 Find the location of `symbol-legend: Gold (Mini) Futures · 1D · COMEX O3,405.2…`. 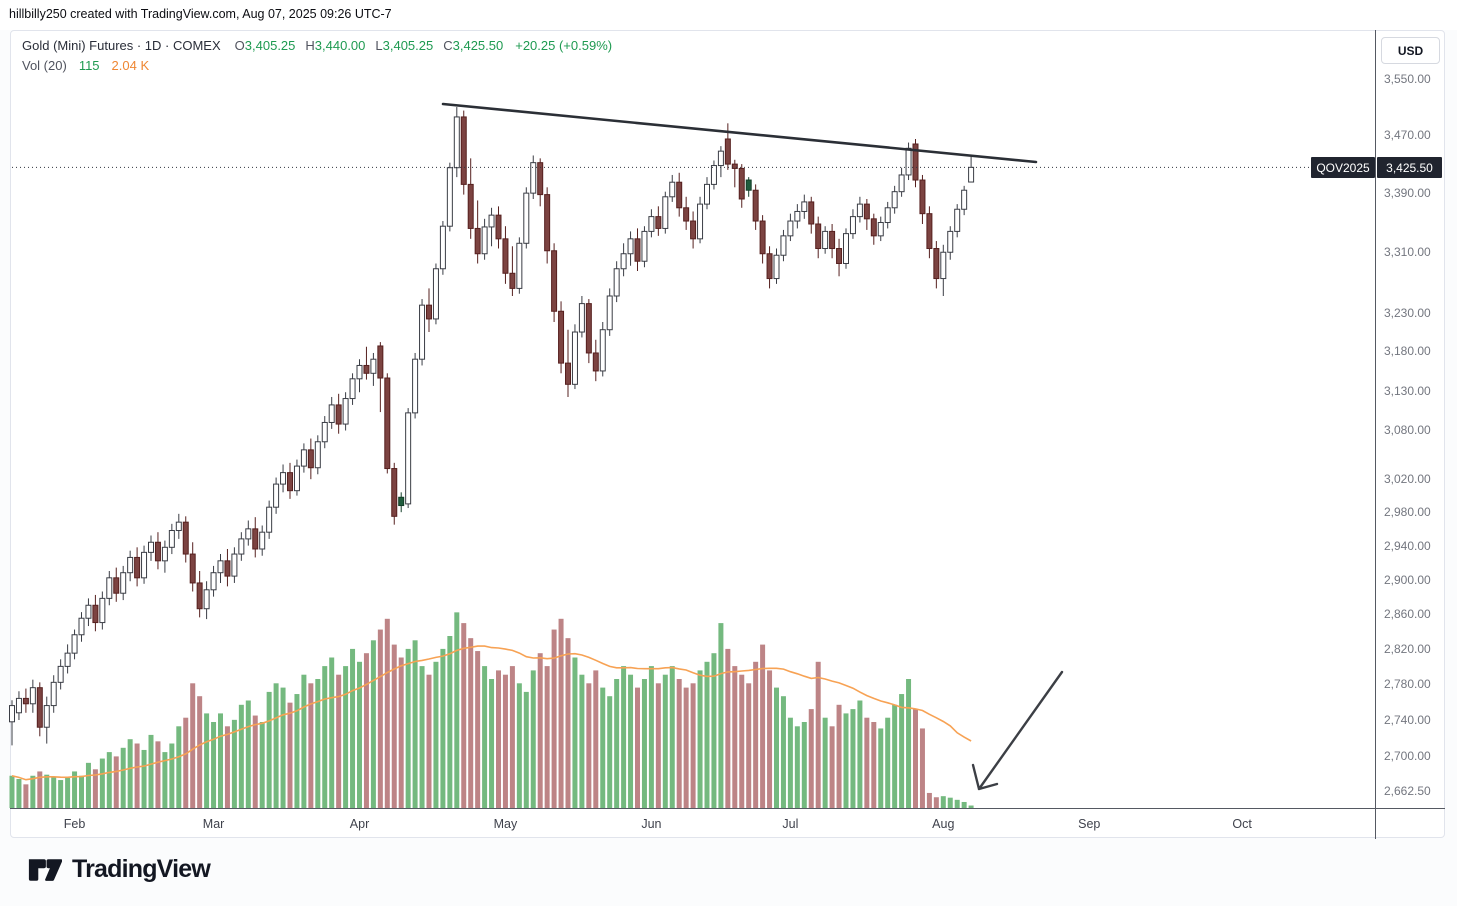

symbol-legend: Gold (Mini) Futures · 1D · COMEX O3,405.2… is located at coordinates (317, 45).